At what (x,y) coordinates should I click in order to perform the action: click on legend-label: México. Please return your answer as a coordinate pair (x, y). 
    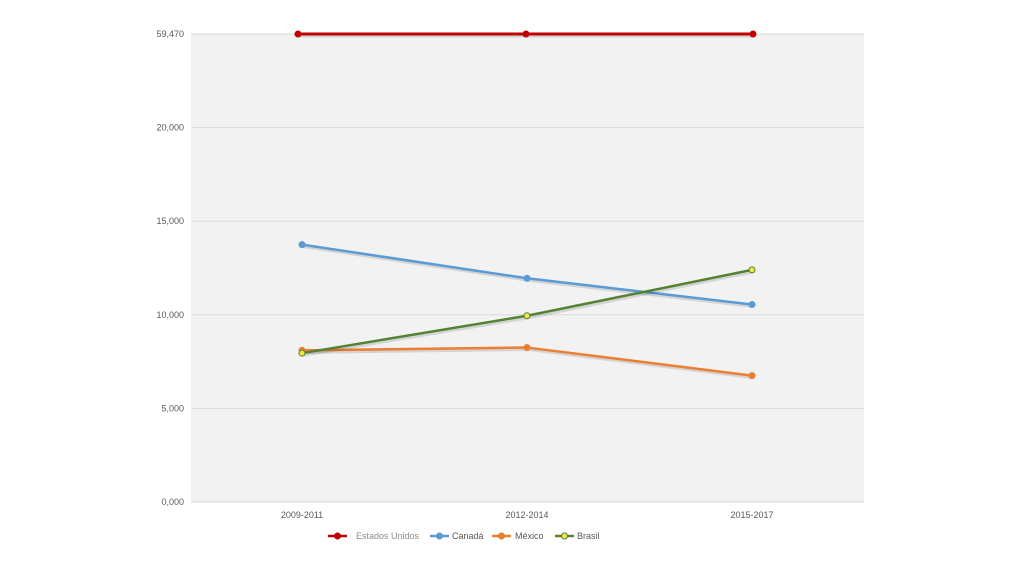
    Looking at the image, I should click on (529, 536).